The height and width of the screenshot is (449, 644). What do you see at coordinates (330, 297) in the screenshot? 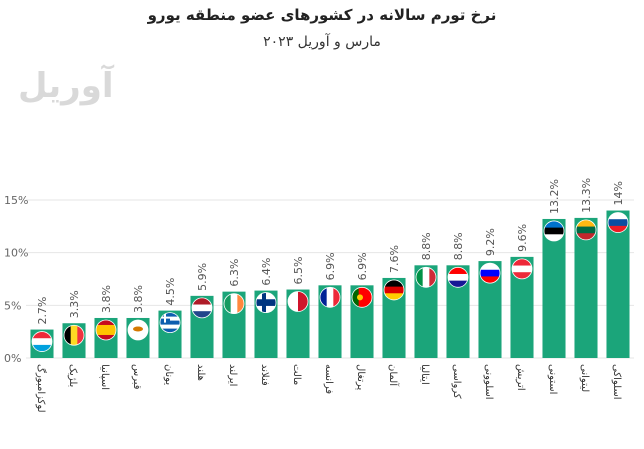
I see `france-flag-icon` at bounding box center [330, 297].